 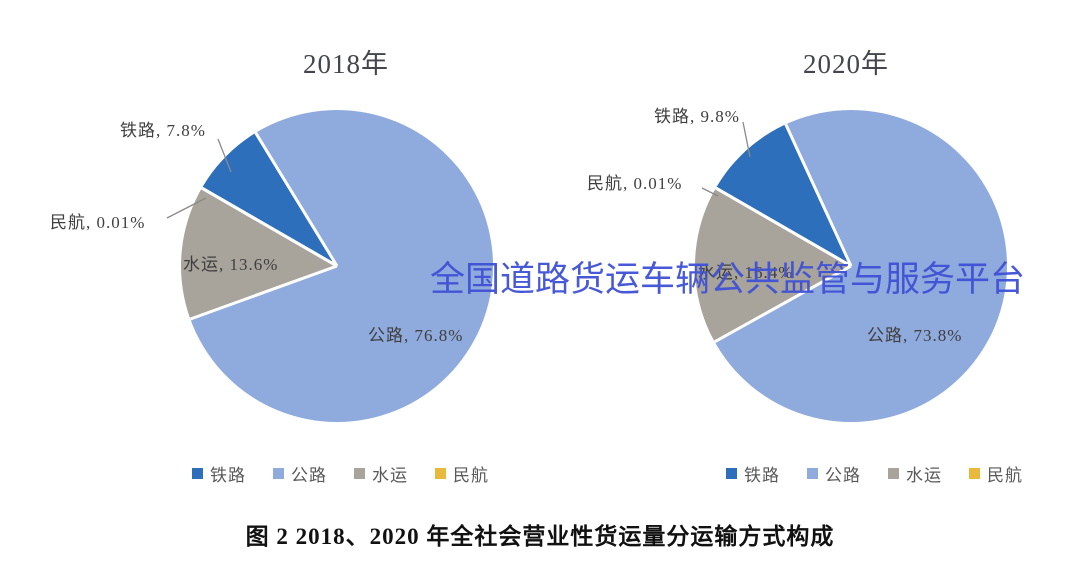 I want to click on legend-2020: 铁路 公路 水运 民航, so click(x=874, y=473).